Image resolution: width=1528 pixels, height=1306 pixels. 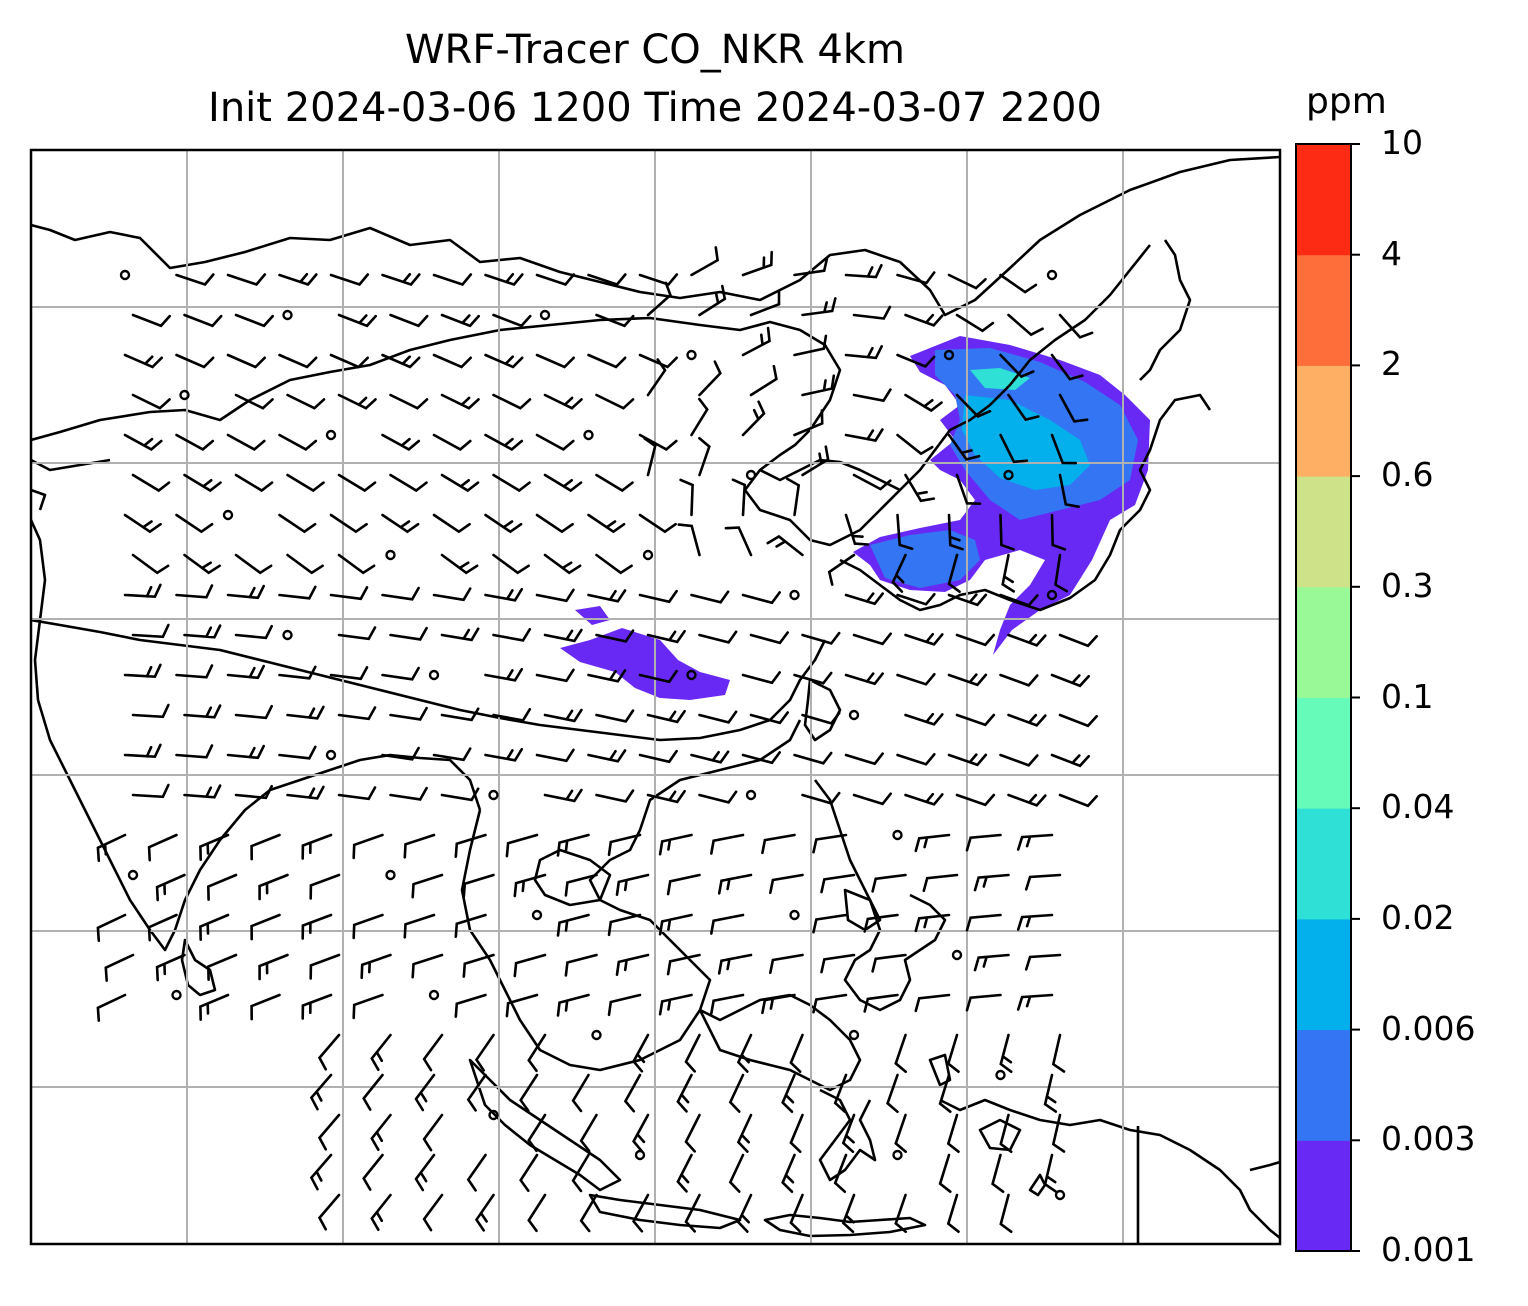 What do you see at coordinates (1346, 101) in the screenshot?
I see `colorbar-unit-label: ppm` at bounding box center [1346, 101].